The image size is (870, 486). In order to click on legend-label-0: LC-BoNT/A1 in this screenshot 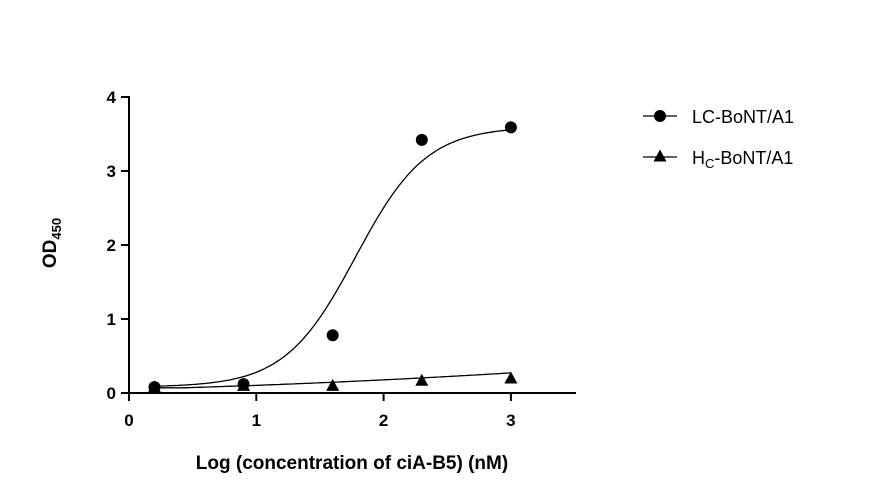, I will do `click(743, 117)`.